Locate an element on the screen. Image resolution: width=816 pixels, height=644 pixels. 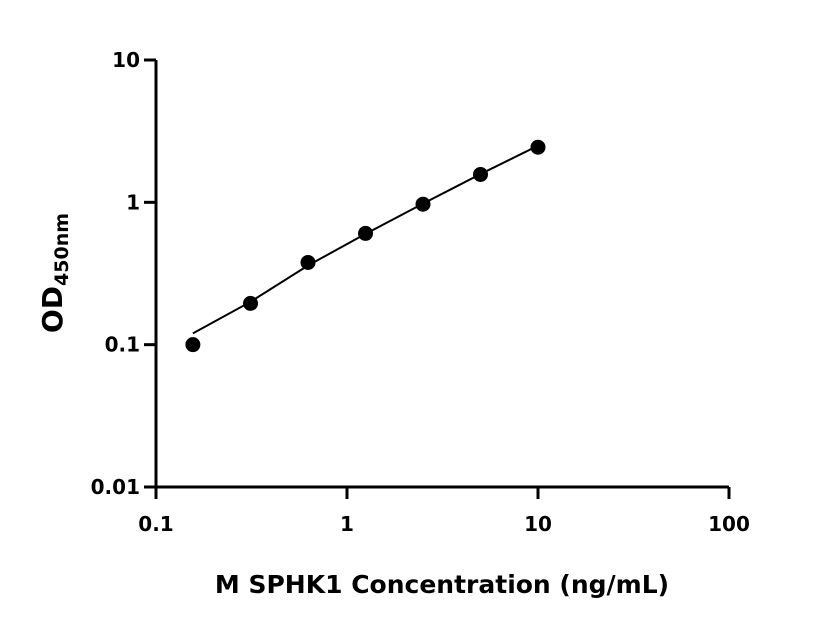
x-tick-label: 100 is located at coordinates (729, 524).